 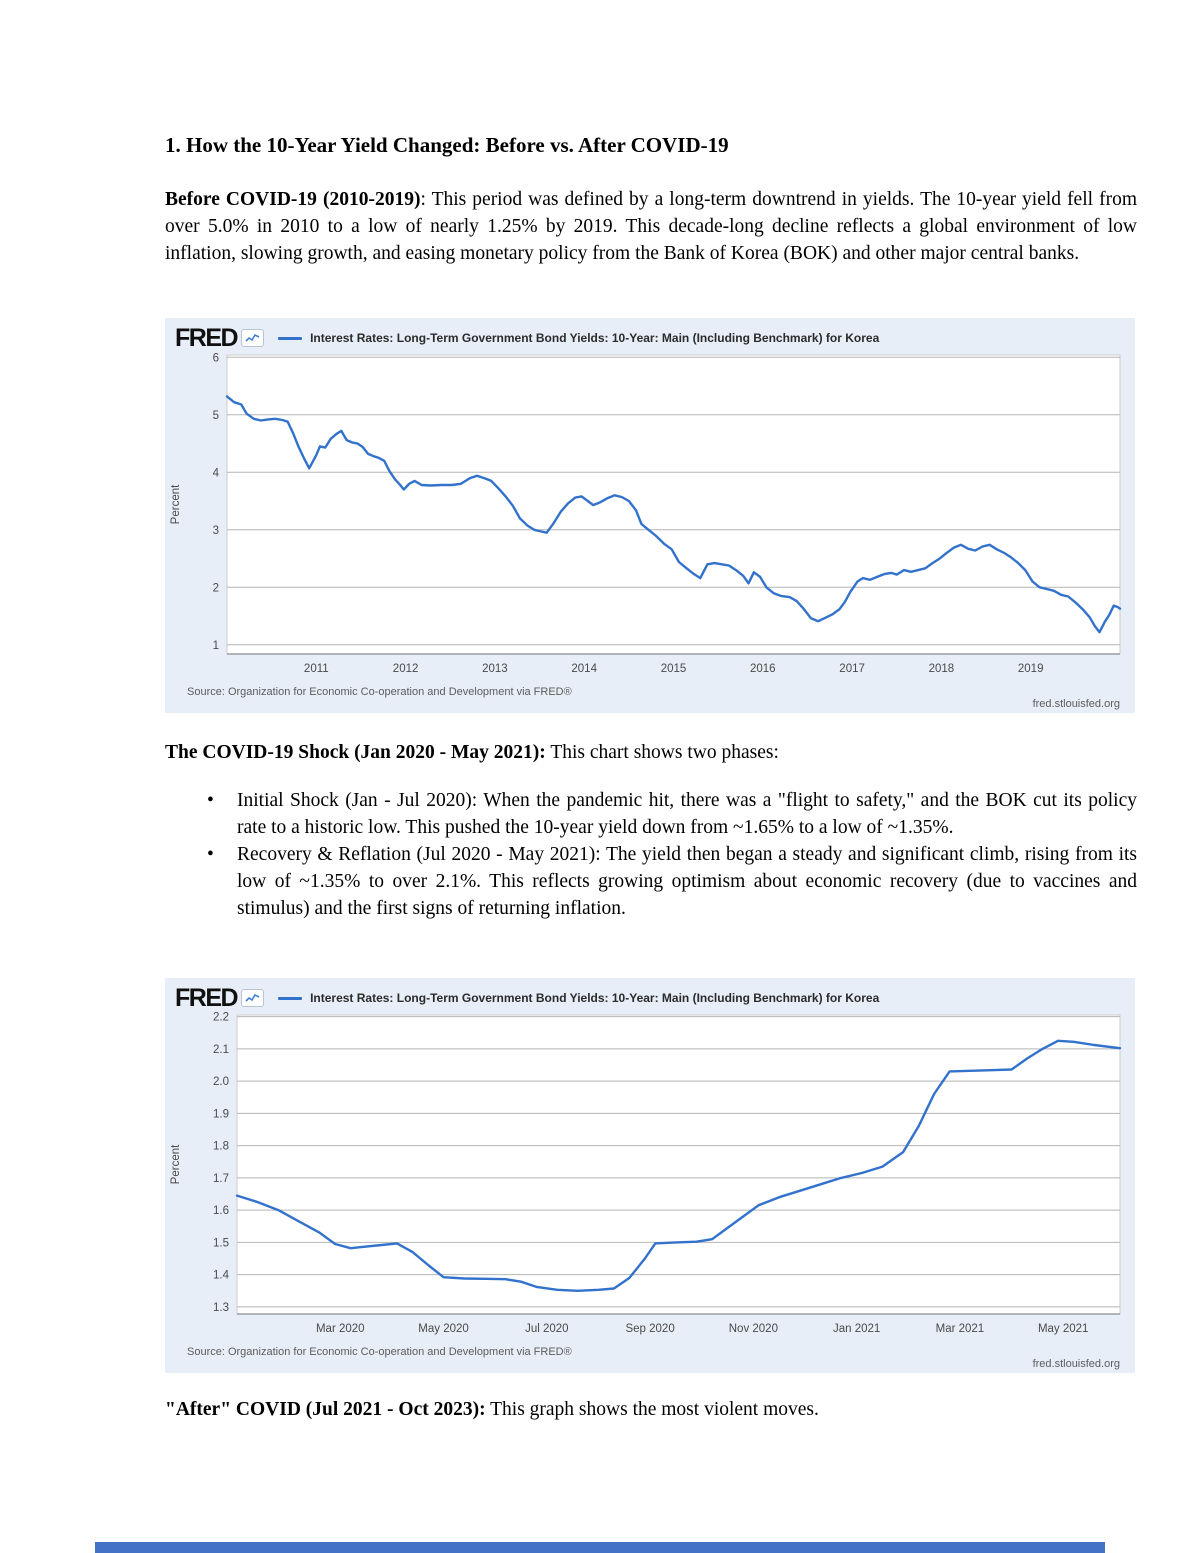 I want to click on y-tick-label: 6, so click(x=216, y=358).